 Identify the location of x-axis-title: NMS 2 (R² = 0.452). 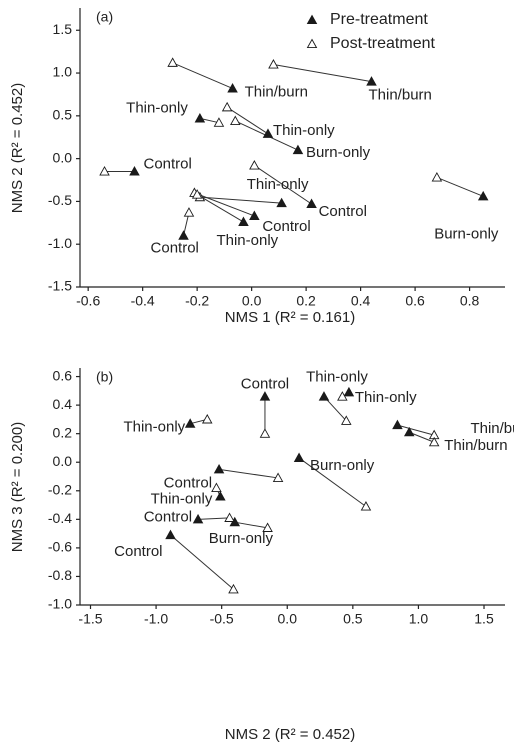
(290, 734).